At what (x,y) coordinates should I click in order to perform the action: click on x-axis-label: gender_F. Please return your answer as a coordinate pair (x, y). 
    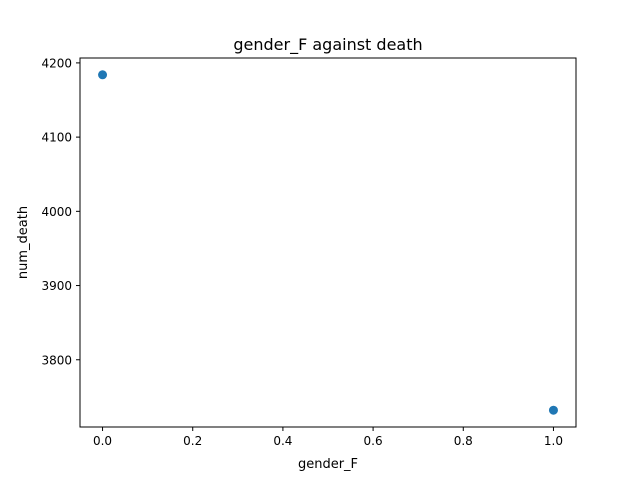
    Looking at the image, I should click on (328, 464).